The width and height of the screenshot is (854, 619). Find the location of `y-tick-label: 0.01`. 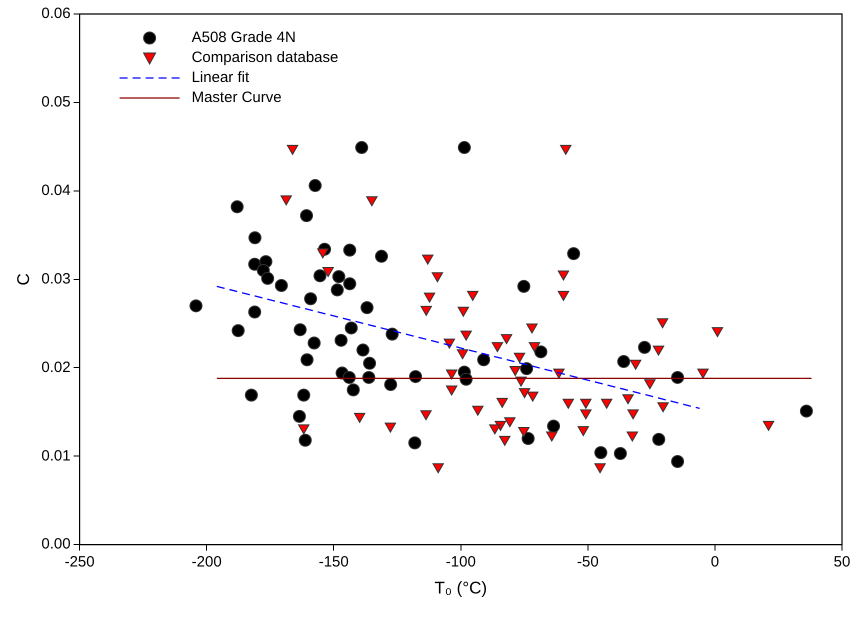

y-tick-label: 0.01 is located at coordinates (56, 455).